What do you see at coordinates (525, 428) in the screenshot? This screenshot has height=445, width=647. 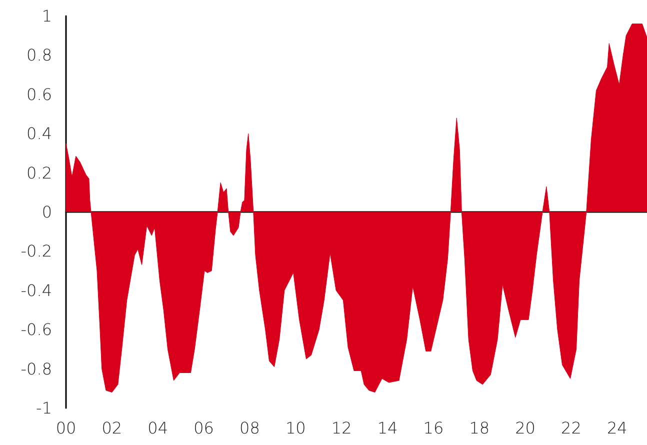 I see `x-tick-label: 20` at bounding box center [525, 428].